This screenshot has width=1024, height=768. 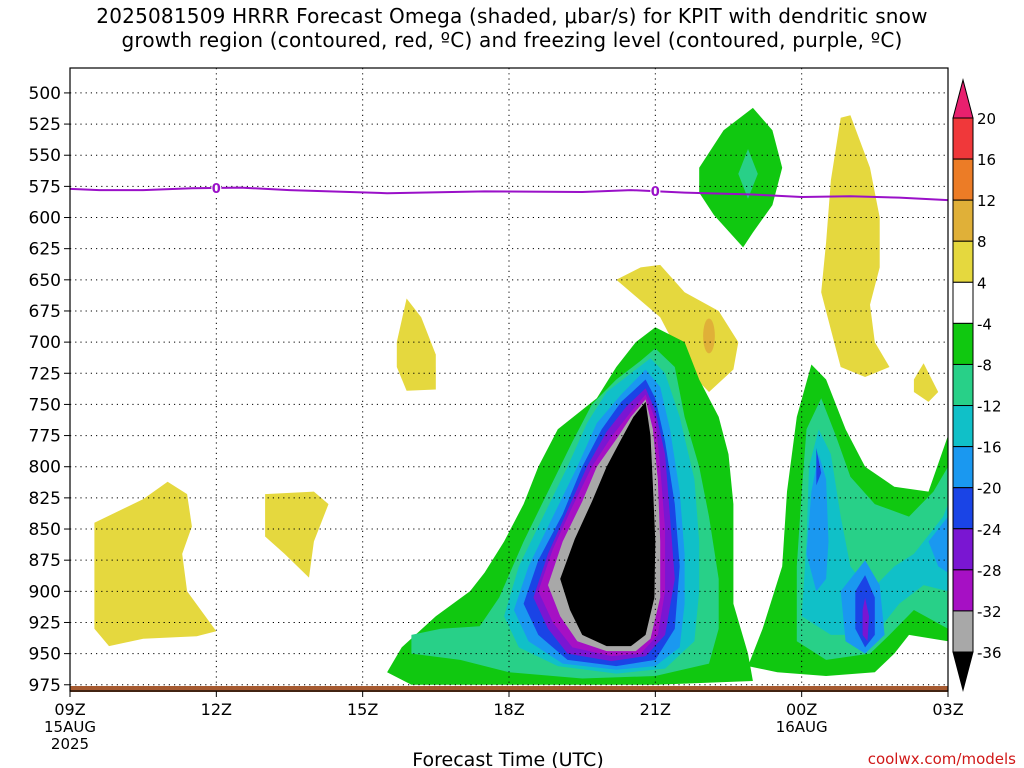 What do you see at coordinates (45, 686) in the screenshot?
I see `y-tick-label: 975` at bounding box center [45, 686].